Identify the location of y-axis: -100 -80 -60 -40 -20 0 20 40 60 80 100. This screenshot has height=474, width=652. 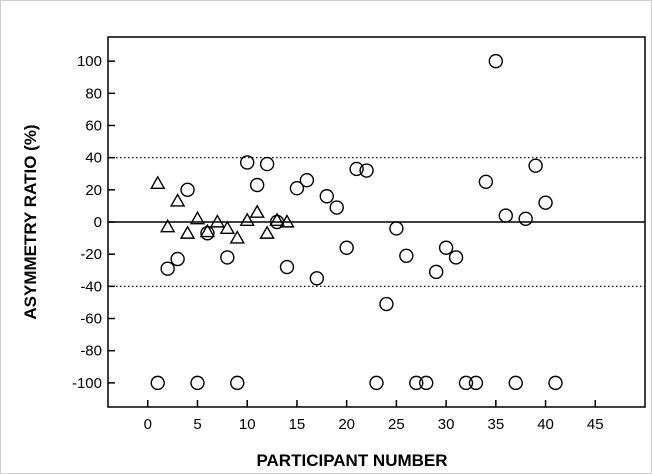
(93, 222).